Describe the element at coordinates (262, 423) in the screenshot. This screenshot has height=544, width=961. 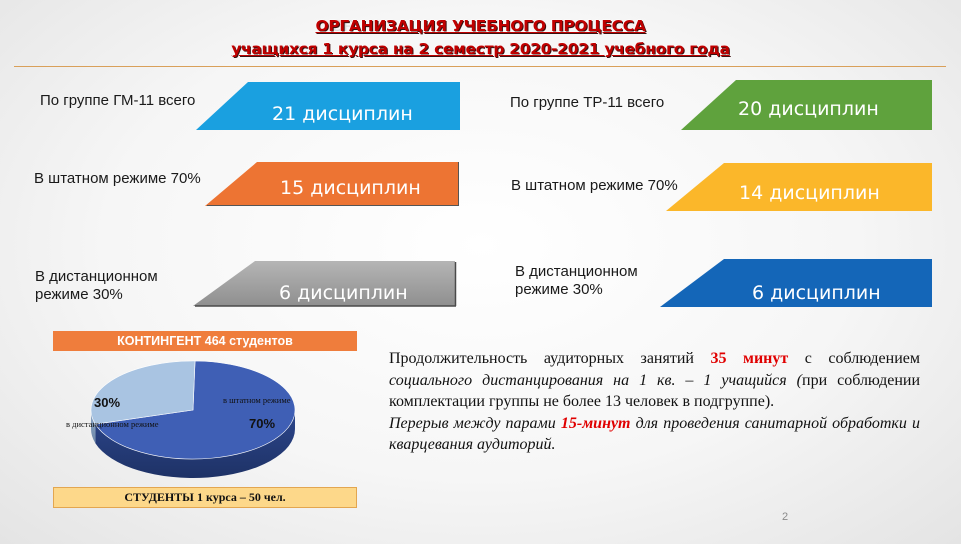
I see `pie-label-regular-pct: 70%` at that location.